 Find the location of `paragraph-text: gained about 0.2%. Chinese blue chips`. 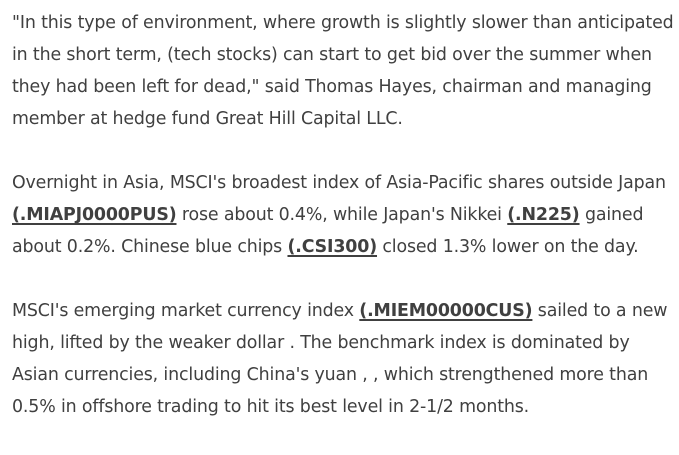

paragraph-text: gained about 0.2%. Chinese blue chips is located at coordinates (328, 231).